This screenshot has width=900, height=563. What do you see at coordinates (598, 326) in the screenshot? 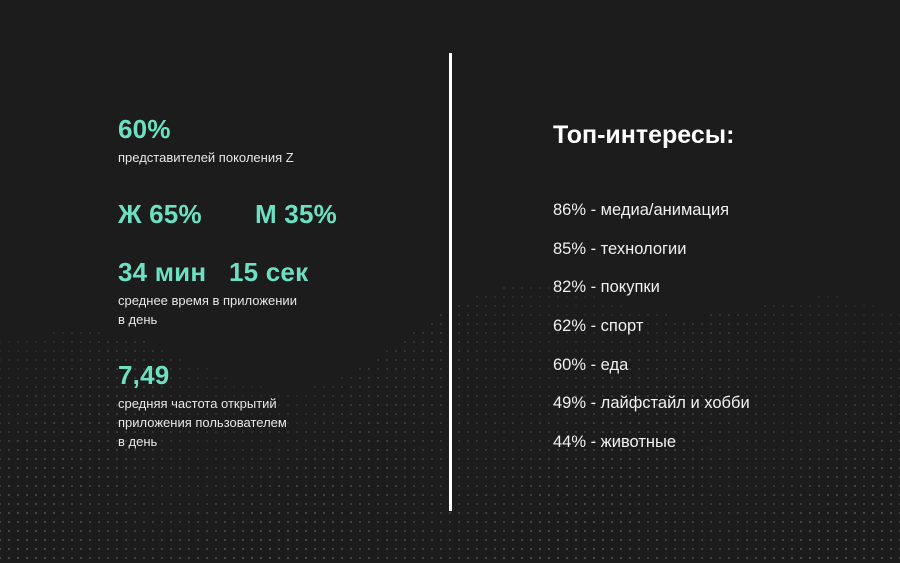
I see `interest-item: 62% - спорт` at bounding box center [598, 326].